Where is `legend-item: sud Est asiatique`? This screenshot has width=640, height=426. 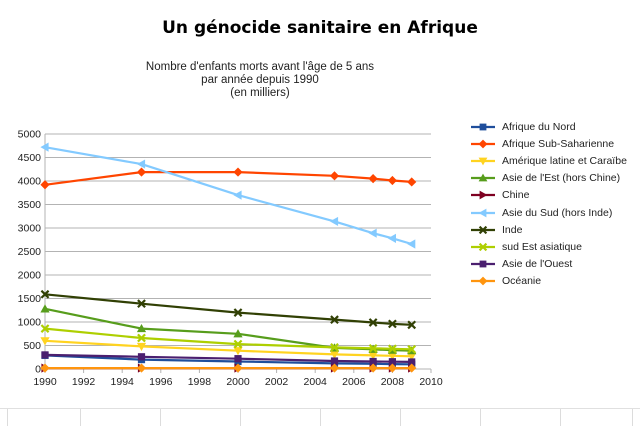
legend-item: sud Est asiatique is located at coordinates (548, 246).